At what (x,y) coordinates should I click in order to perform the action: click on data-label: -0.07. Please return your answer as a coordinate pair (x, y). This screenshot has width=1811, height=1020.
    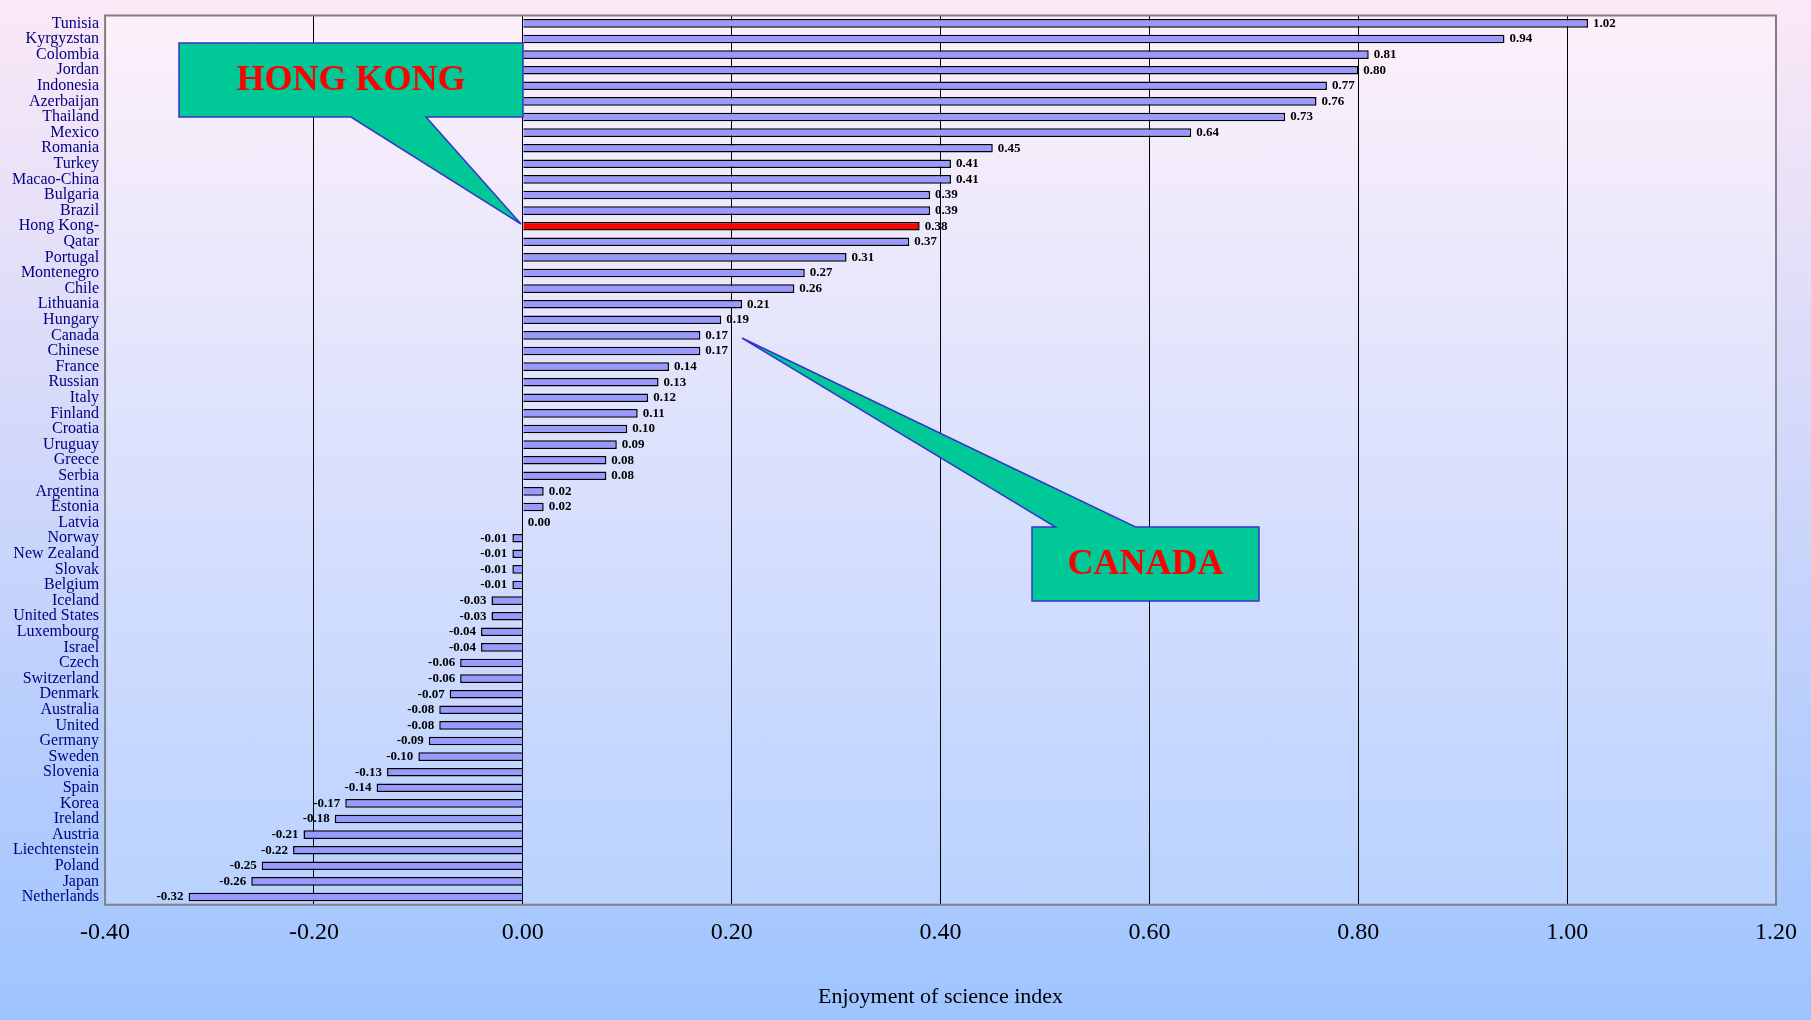
    Looking at the image, I should click on (431, 693).